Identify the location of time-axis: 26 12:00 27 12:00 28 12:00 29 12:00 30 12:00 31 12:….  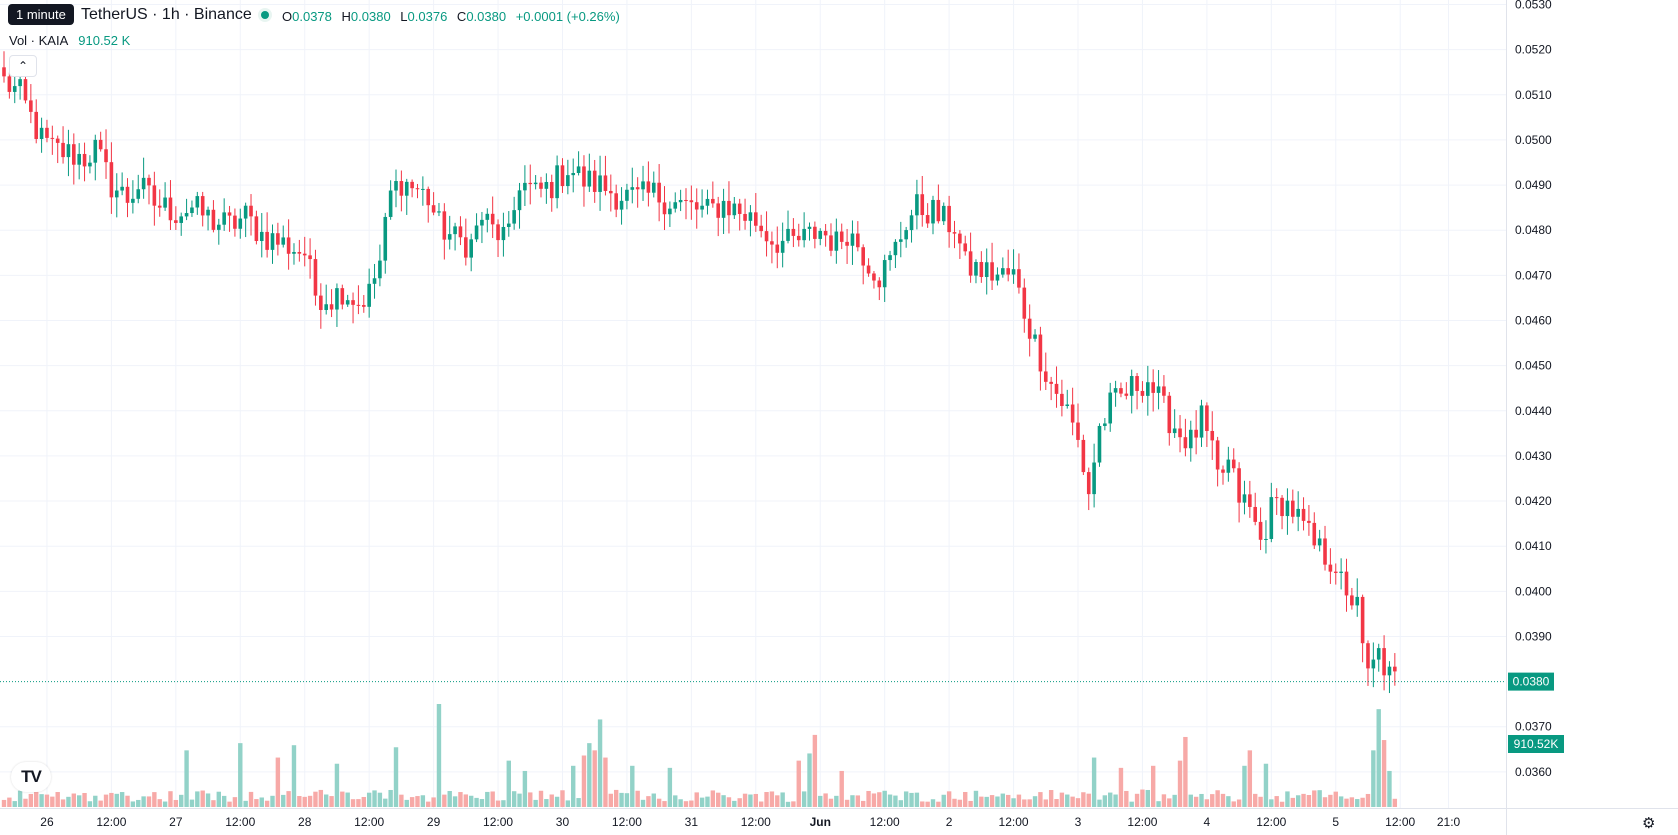
(839, 819).